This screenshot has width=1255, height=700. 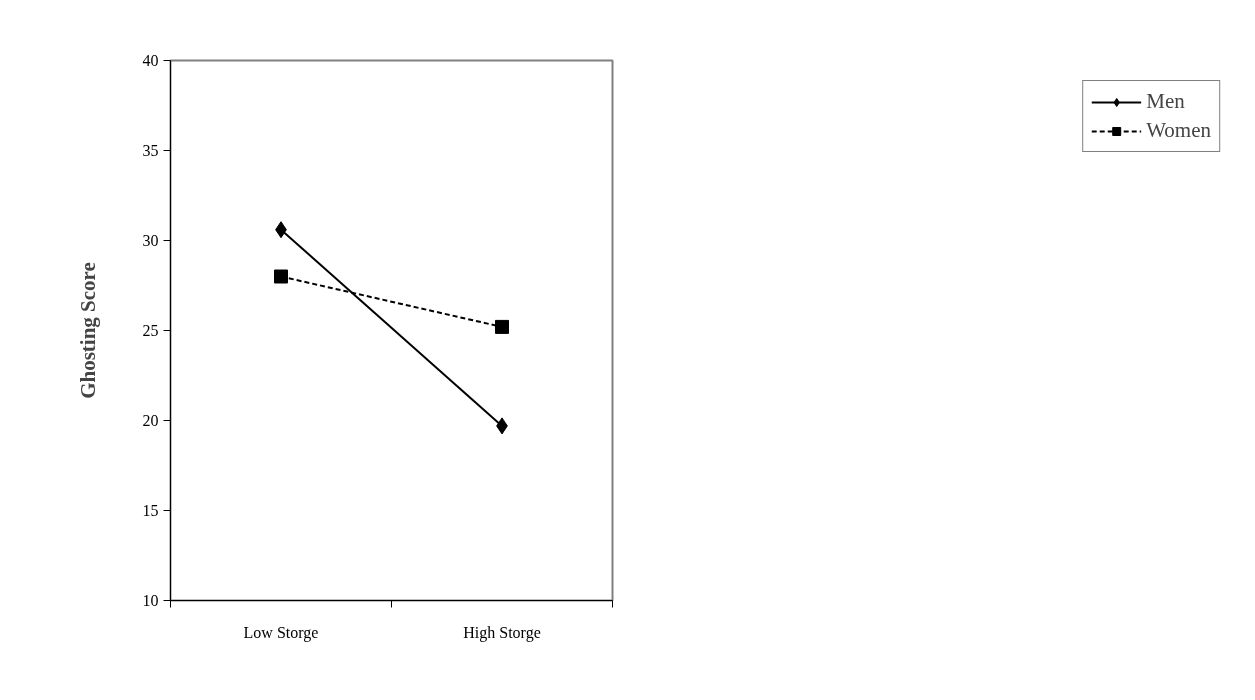 I want to click on y-tick-label: 30, so click(x=150, y=240).